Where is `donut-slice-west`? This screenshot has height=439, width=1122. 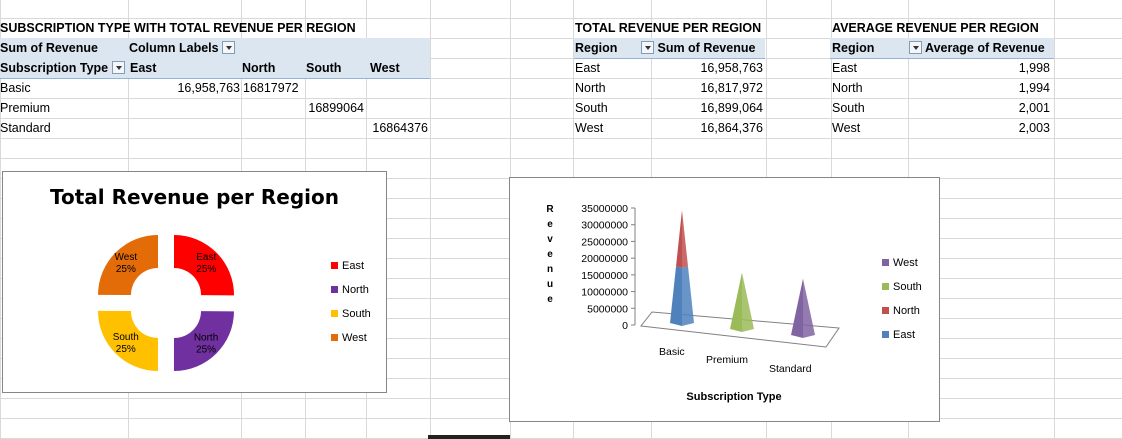
donut-slice-west is located at coordinates (128, 265).